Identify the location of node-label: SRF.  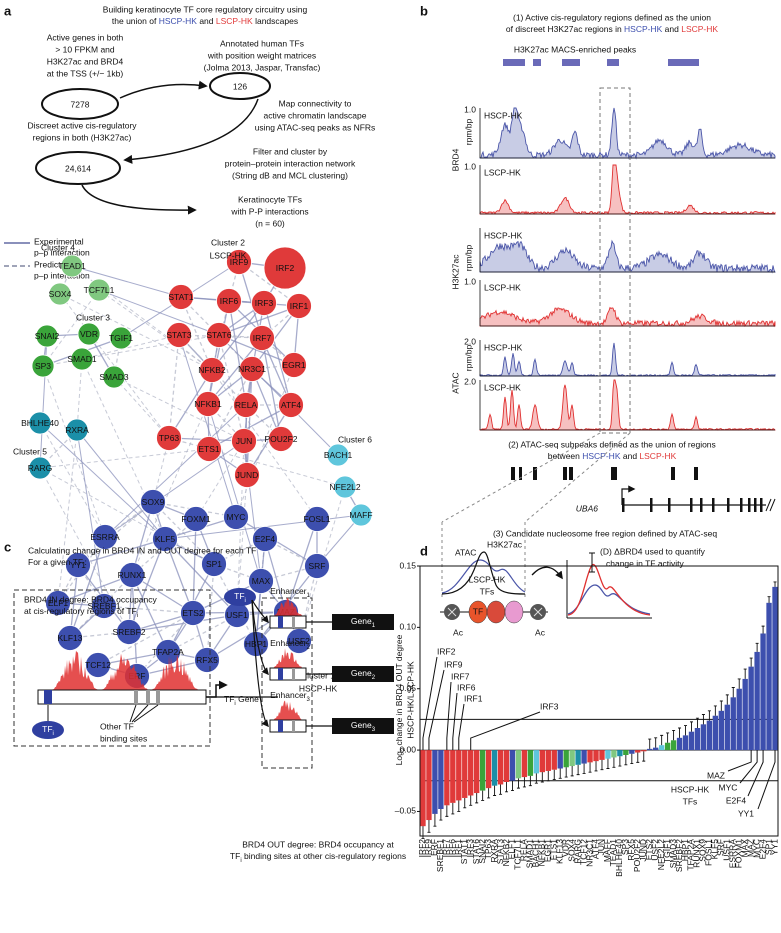
(317, 566).